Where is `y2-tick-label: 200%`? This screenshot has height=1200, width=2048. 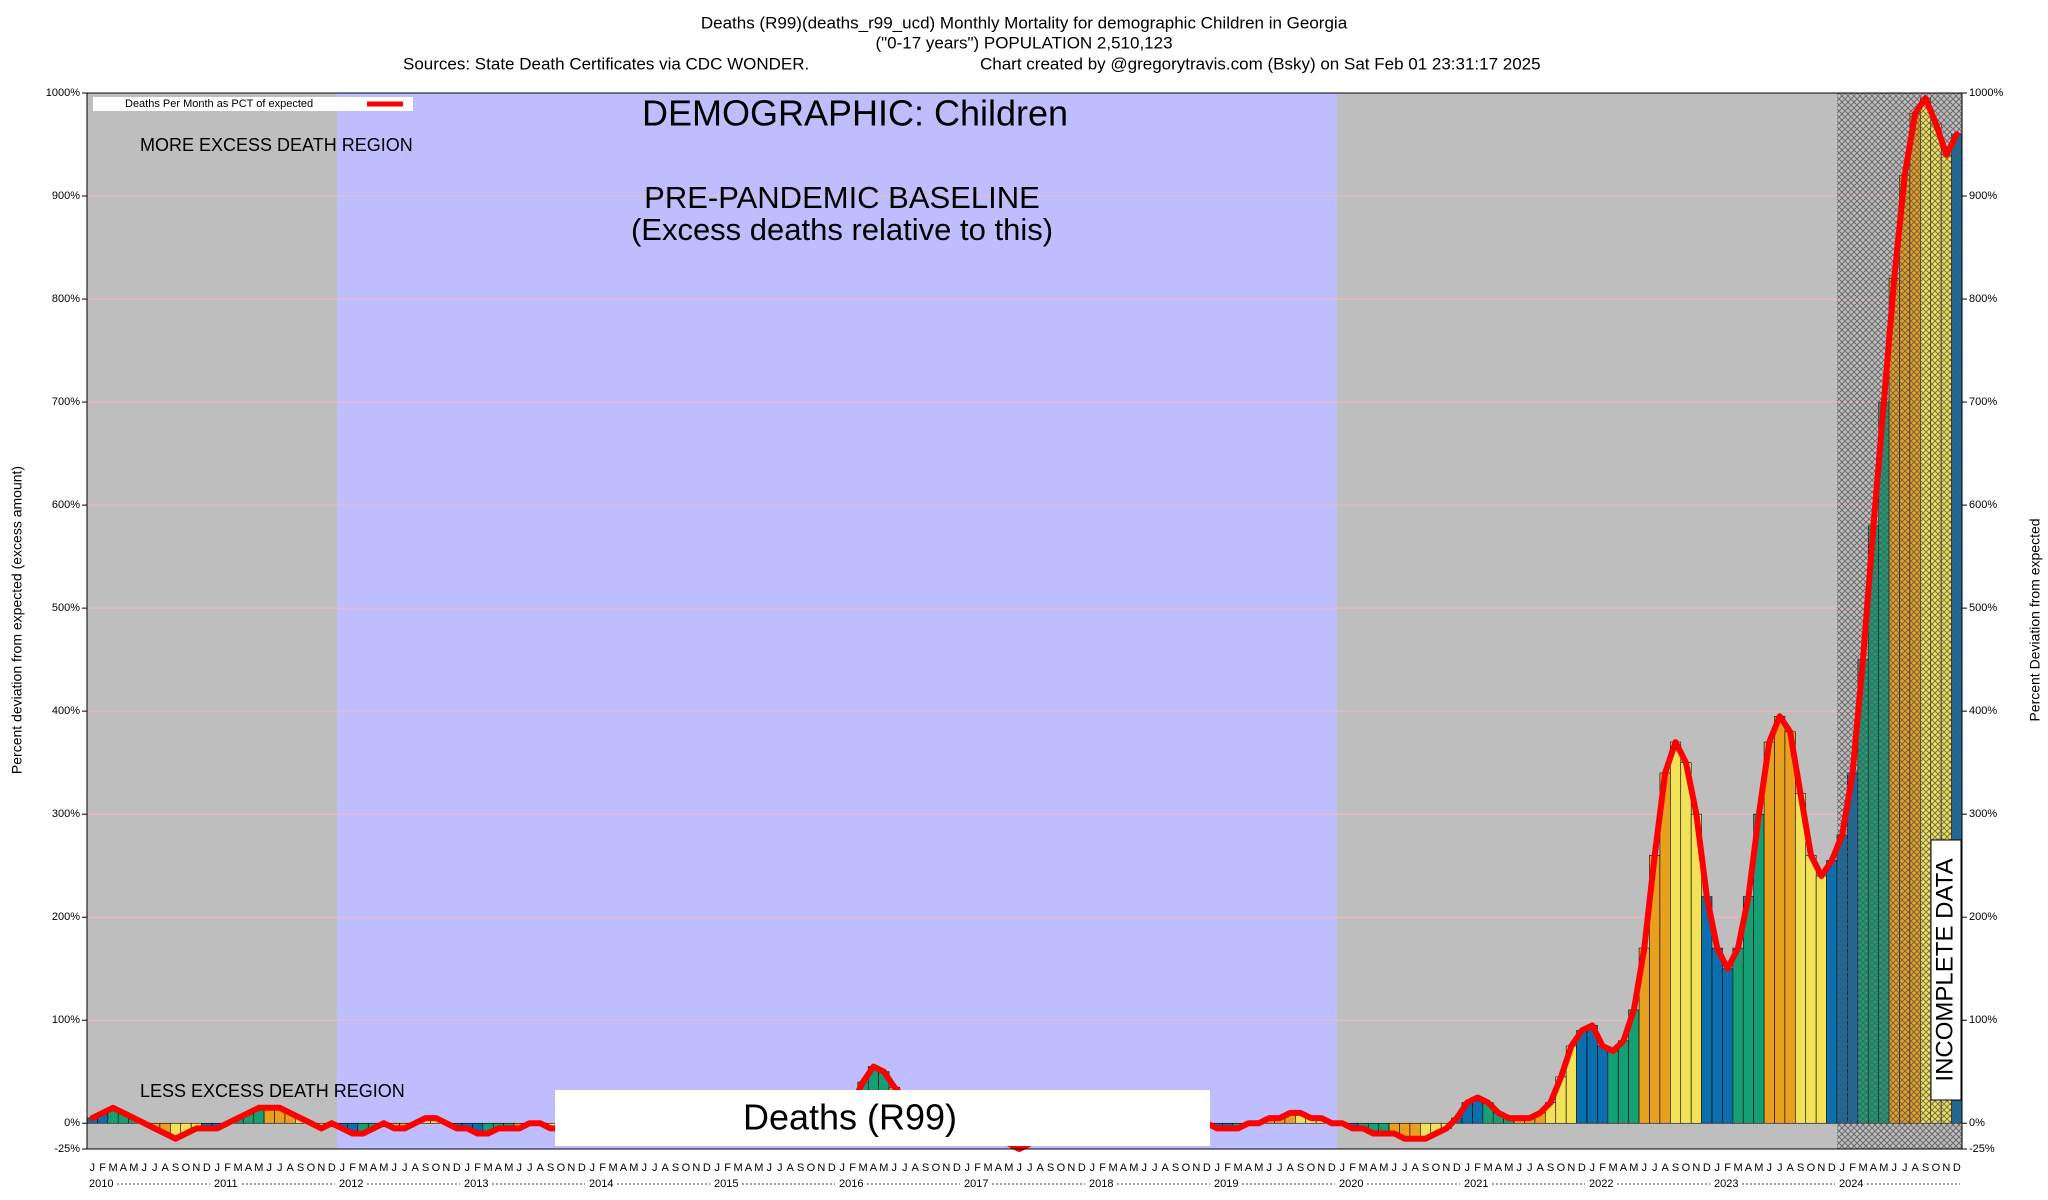 y2-tick-label: 200% is located at coordinates (1983, 917).